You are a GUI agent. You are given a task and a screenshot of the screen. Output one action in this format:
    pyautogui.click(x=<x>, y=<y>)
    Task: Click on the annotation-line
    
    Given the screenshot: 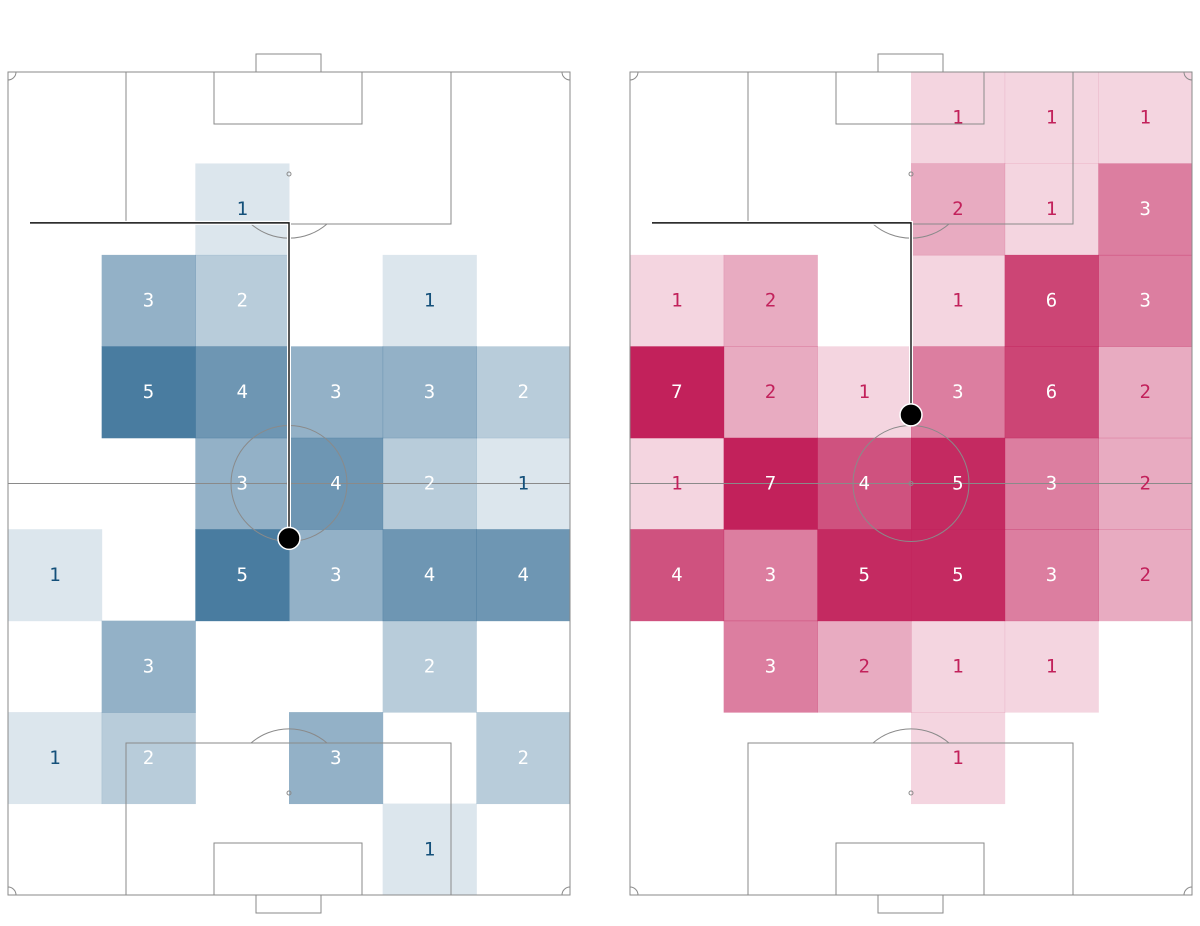 What is the action you would take?
    pyautogui.click(x=782, y=318)
    